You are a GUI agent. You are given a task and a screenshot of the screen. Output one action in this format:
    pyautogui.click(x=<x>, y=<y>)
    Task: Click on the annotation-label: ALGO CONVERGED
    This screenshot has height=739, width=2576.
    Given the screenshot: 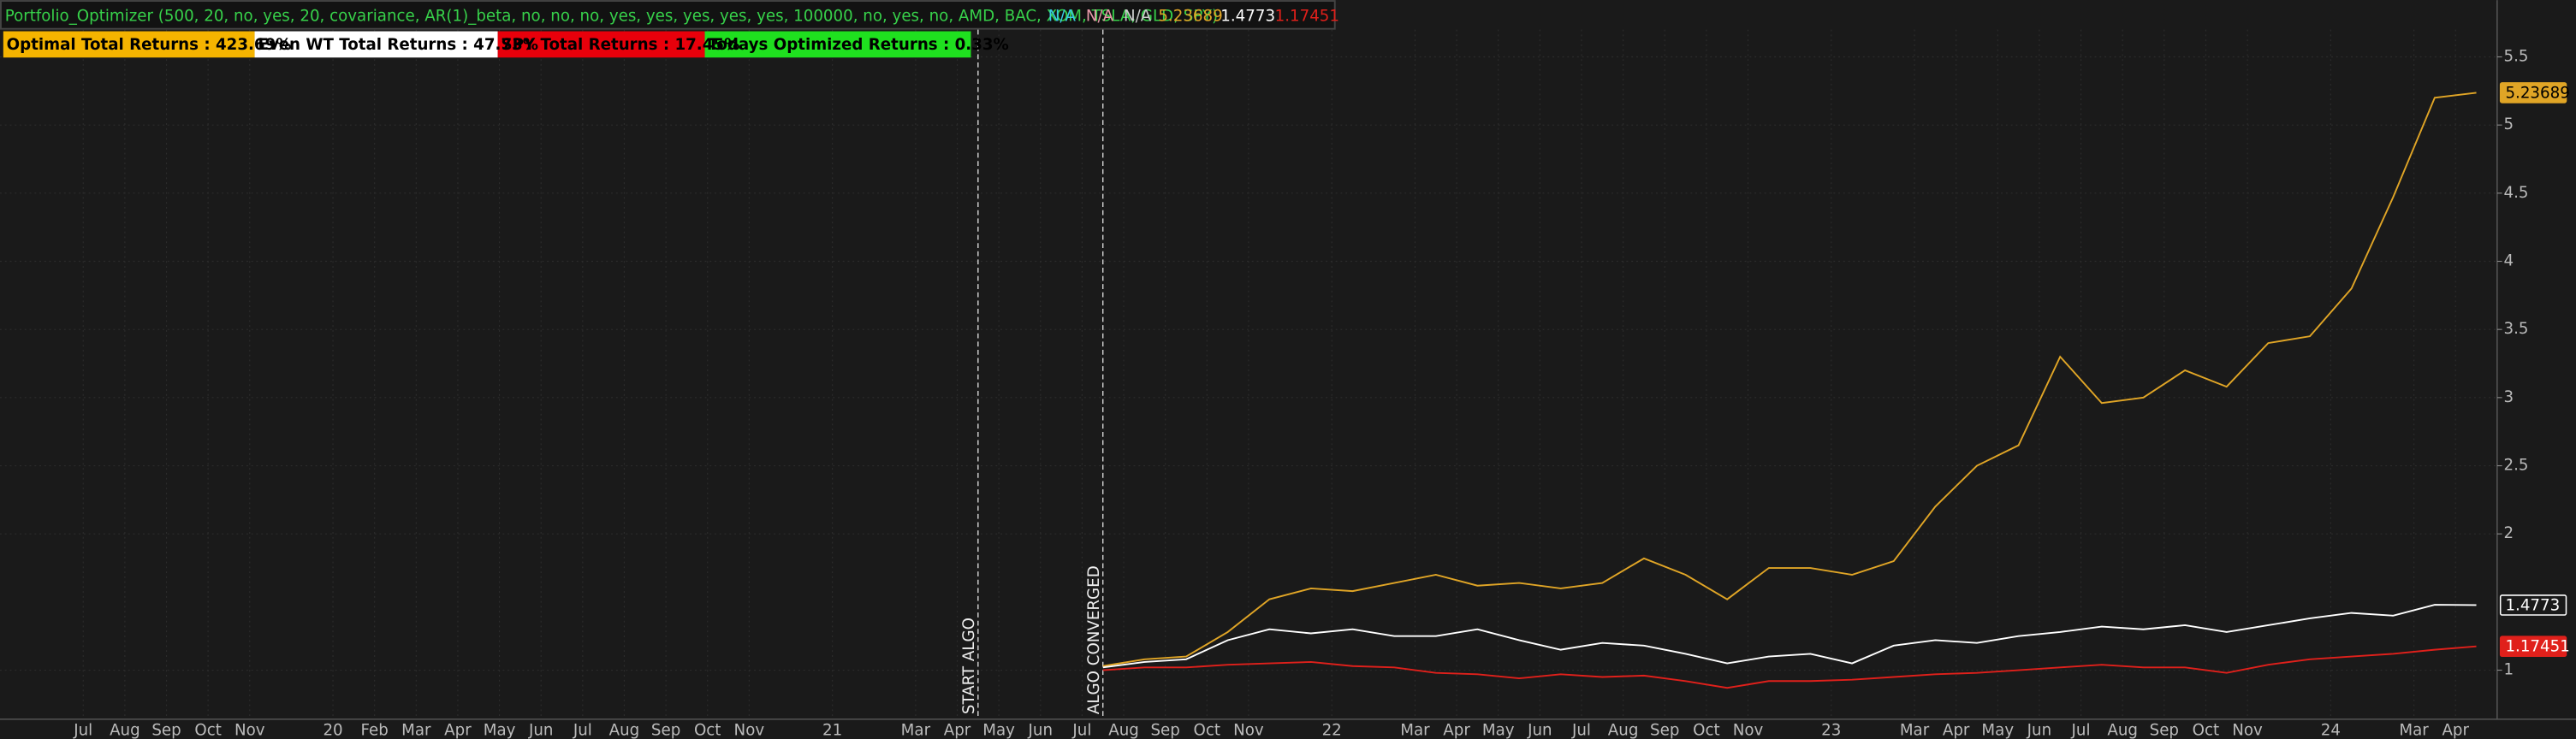 What is the action you would take?
    pyautogui.click(x=1094, y=639)
    